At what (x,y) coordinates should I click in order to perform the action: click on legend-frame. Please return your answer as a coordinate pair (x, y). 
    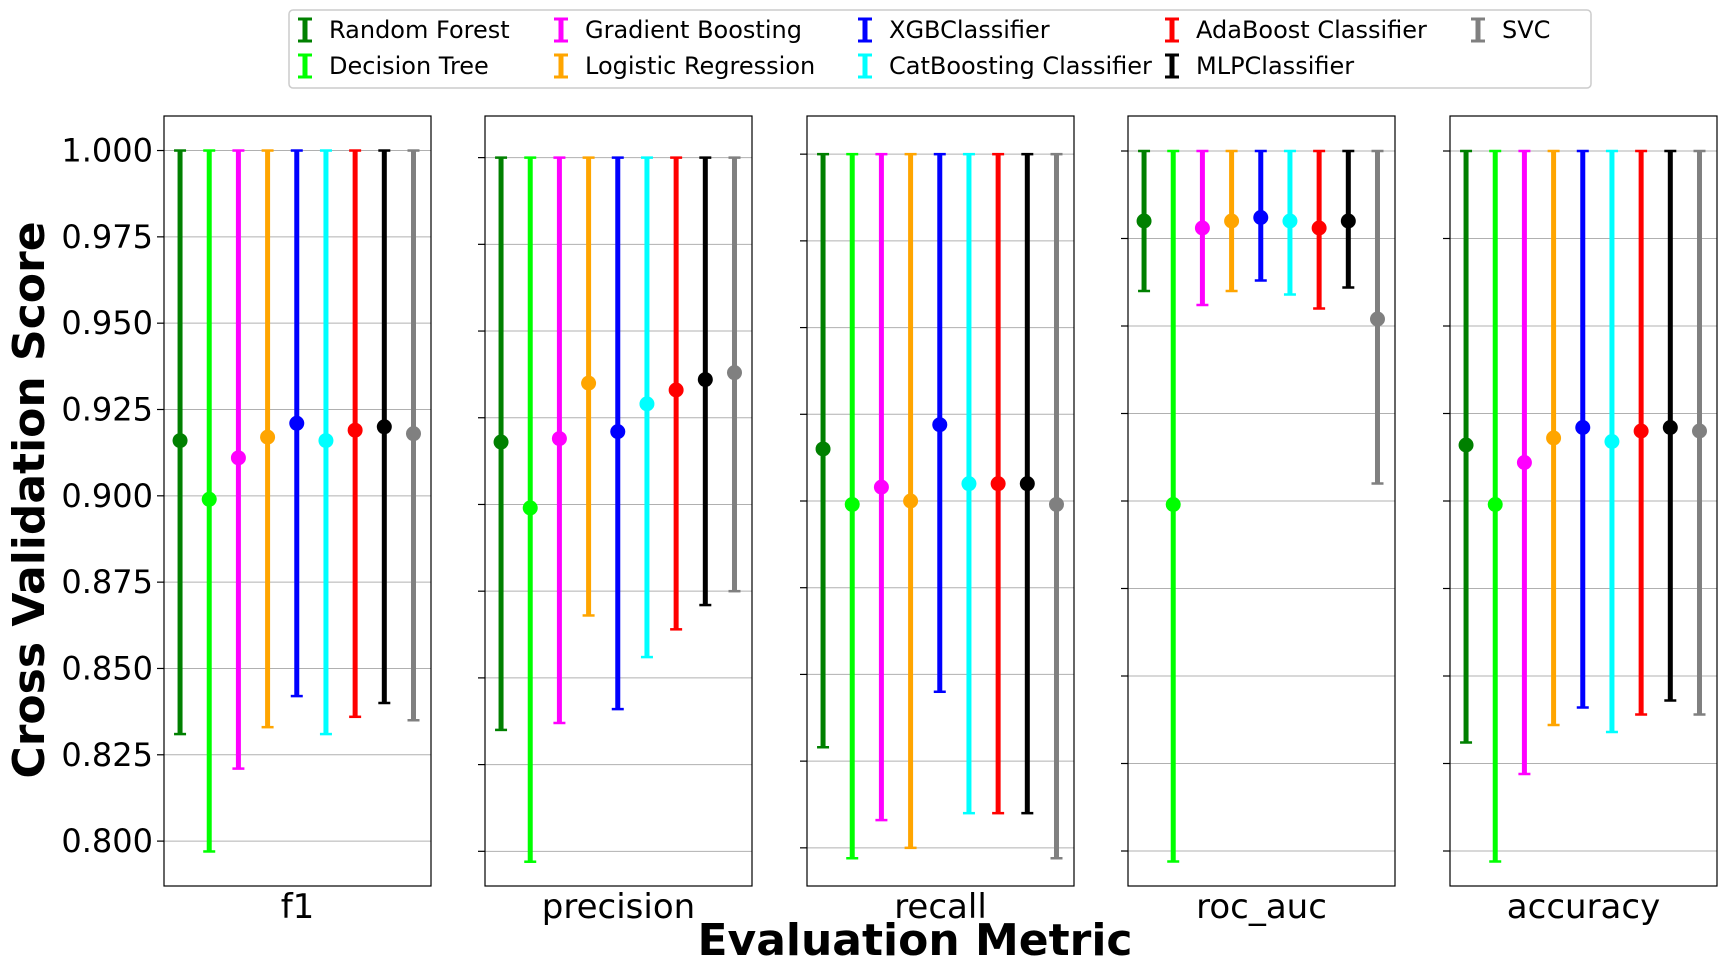
    Looking at the image, I should click on (940, 49).